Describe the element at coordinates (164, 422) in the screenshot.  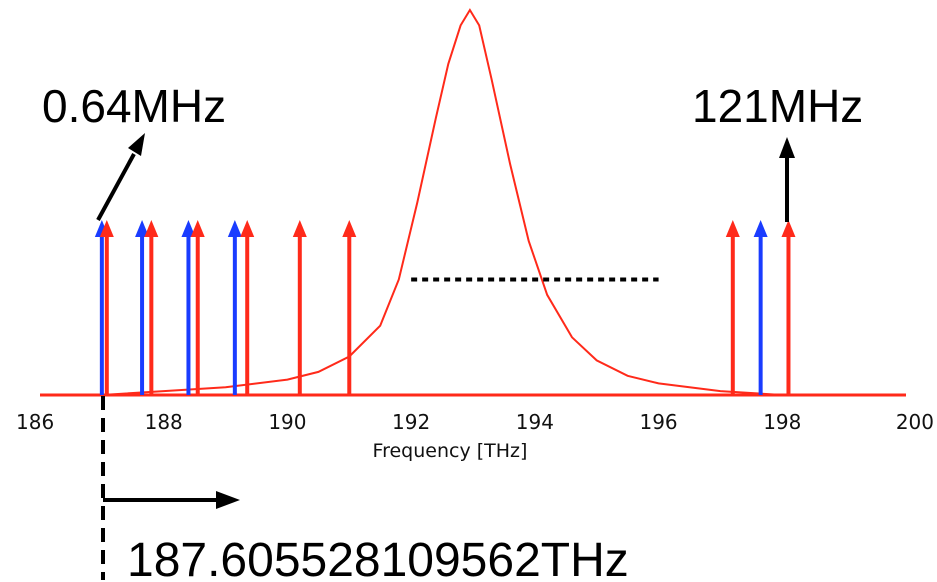
I see `x-tick-label: 188` at that location.